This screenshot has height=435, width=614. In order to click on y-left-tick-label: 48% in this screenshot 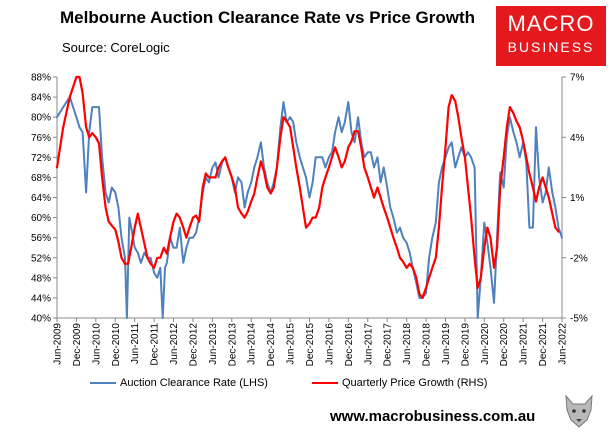, I will do `click(41, 278)`.